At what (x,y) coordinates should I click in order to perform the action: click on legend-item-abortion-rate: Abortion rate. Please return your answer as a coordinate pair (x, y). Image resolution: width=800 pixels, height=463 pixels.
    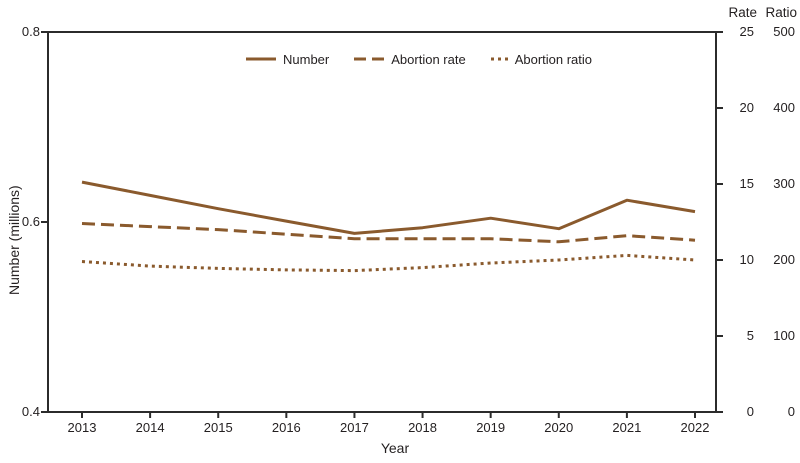
    Looking at the image, I should click on (410, 59).